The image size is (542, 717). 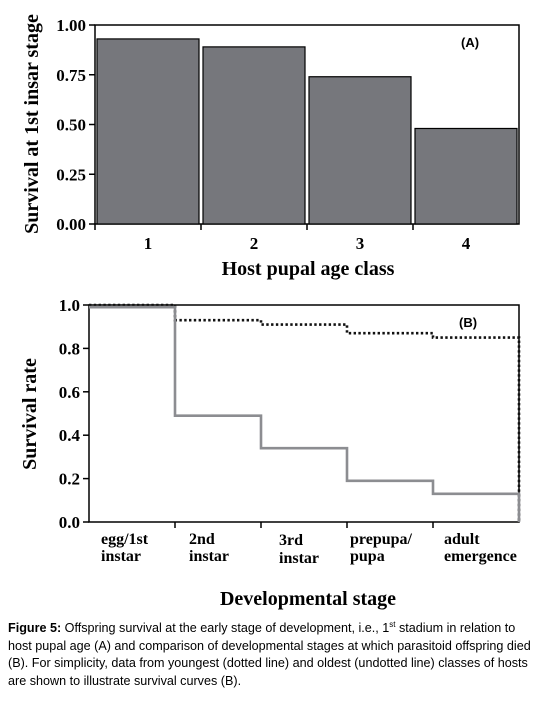 I want to click on chart-a-x-axis-title: Host pupal age class, so click(x=308, y=269).